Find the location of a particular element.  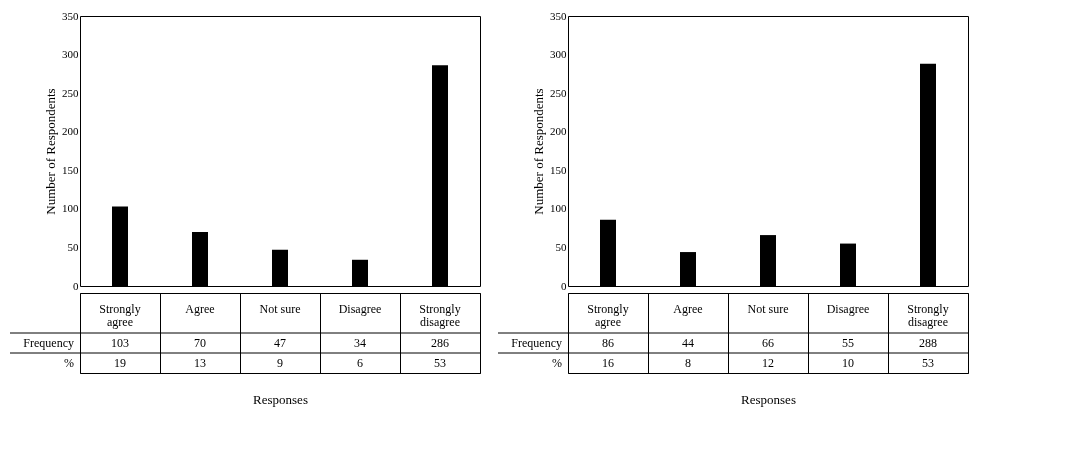

data-label: 44 is located at coordinates (688, 343).